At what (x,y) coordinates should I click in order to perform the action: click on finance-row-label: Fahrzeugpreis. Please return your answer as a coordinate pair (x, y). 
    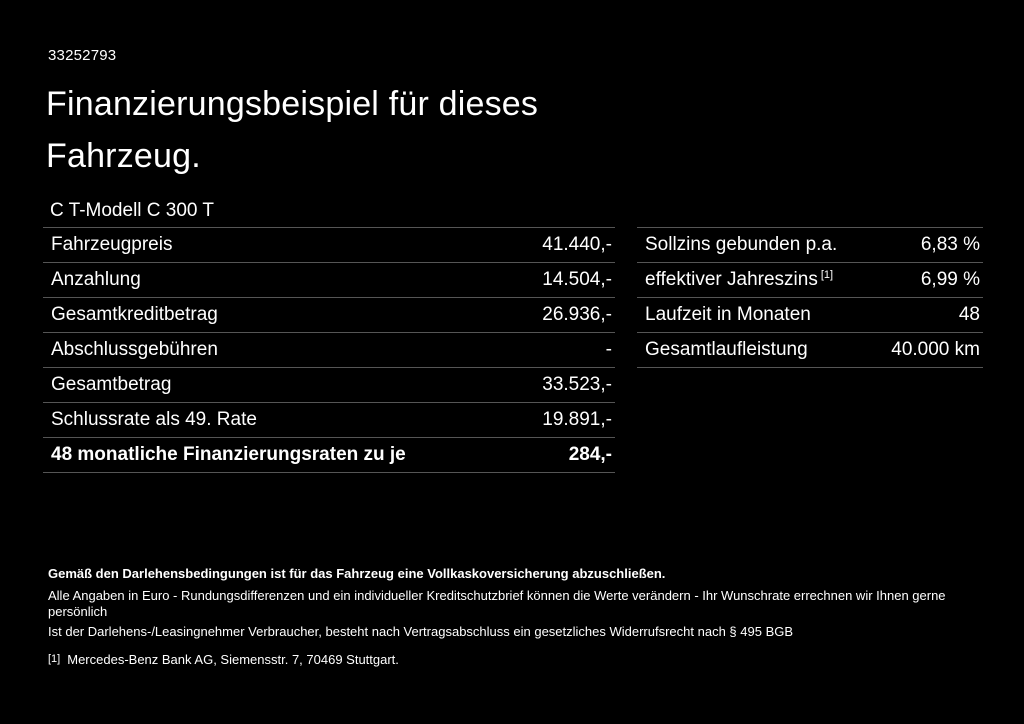
    Looking at the image, I should click on (112, 244).